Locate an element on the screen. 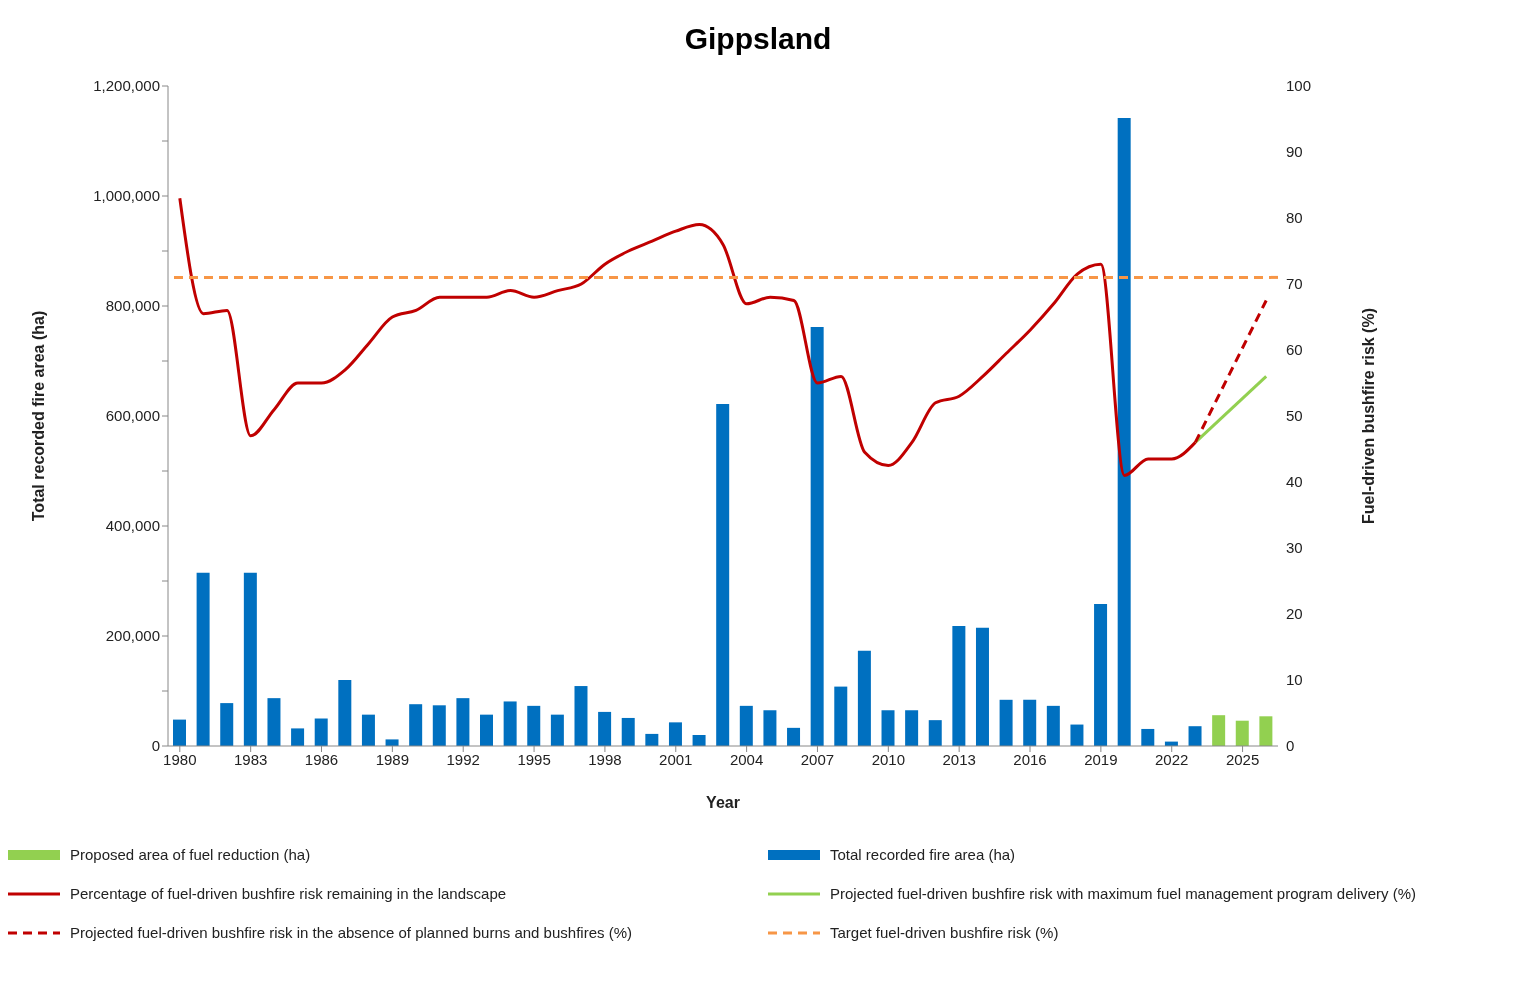 The image size is (1536, 1000). y2-tick-label: 60 is located at coordinates (1294, 350).